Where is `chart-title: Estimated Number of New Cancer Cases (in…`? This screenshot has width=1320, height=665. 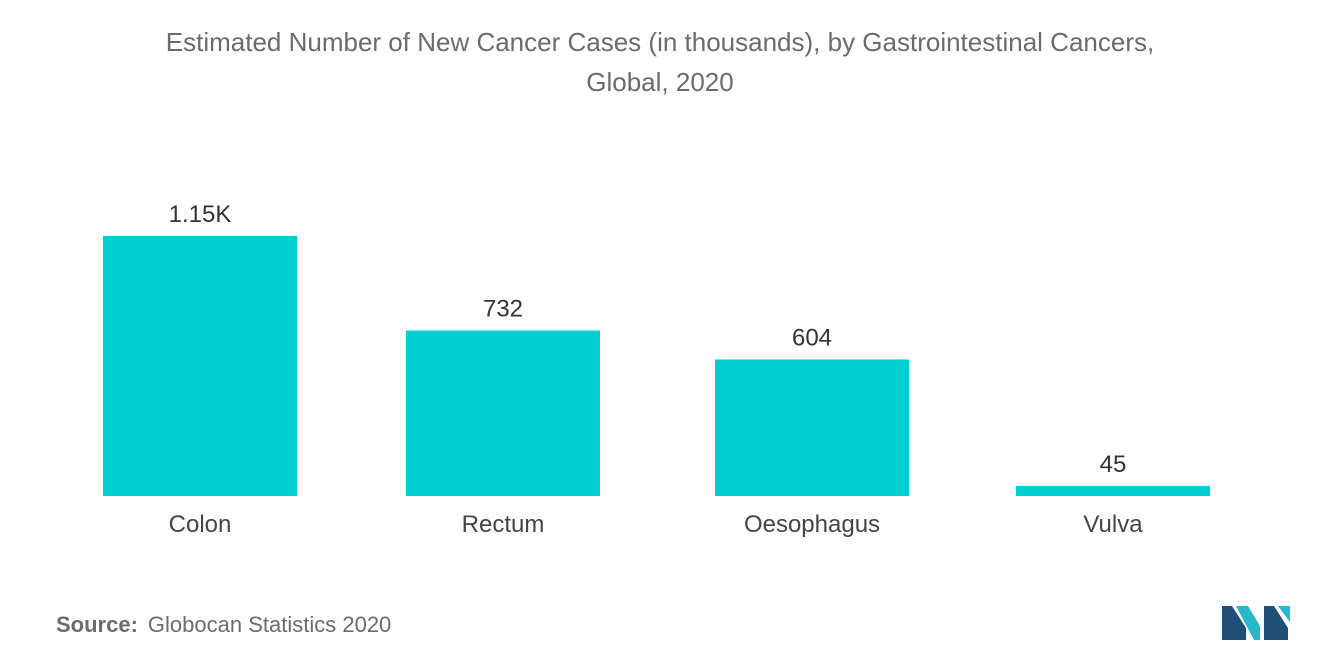
chart-title: Estimated Number of New Cancer Cases (in… is located at coordinates (660, 62).